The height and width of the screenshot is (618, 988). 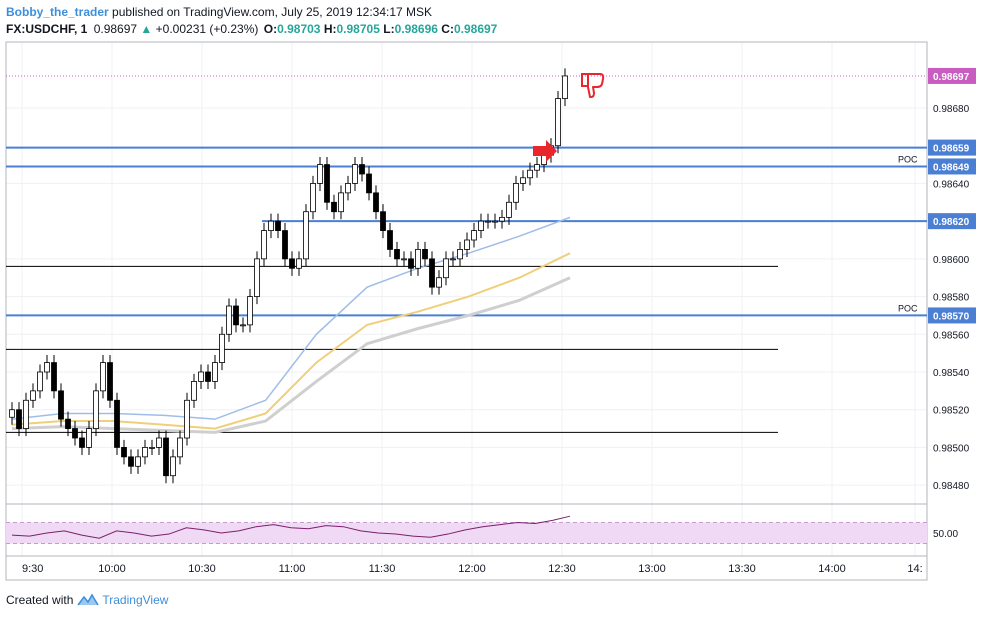 What do you see at coordinates (951, 298) in the screenshot?
I see `price-tick-label: 0.98580` at bounding box center [951, 298].